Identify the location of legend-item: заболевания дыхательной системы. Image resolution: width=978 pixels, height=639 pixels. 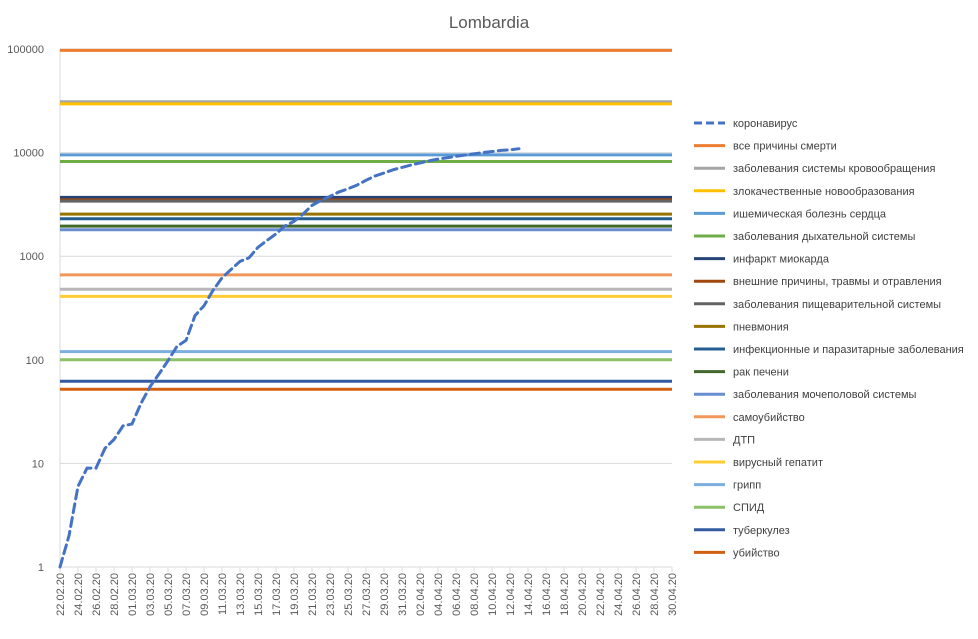
(804, 237).